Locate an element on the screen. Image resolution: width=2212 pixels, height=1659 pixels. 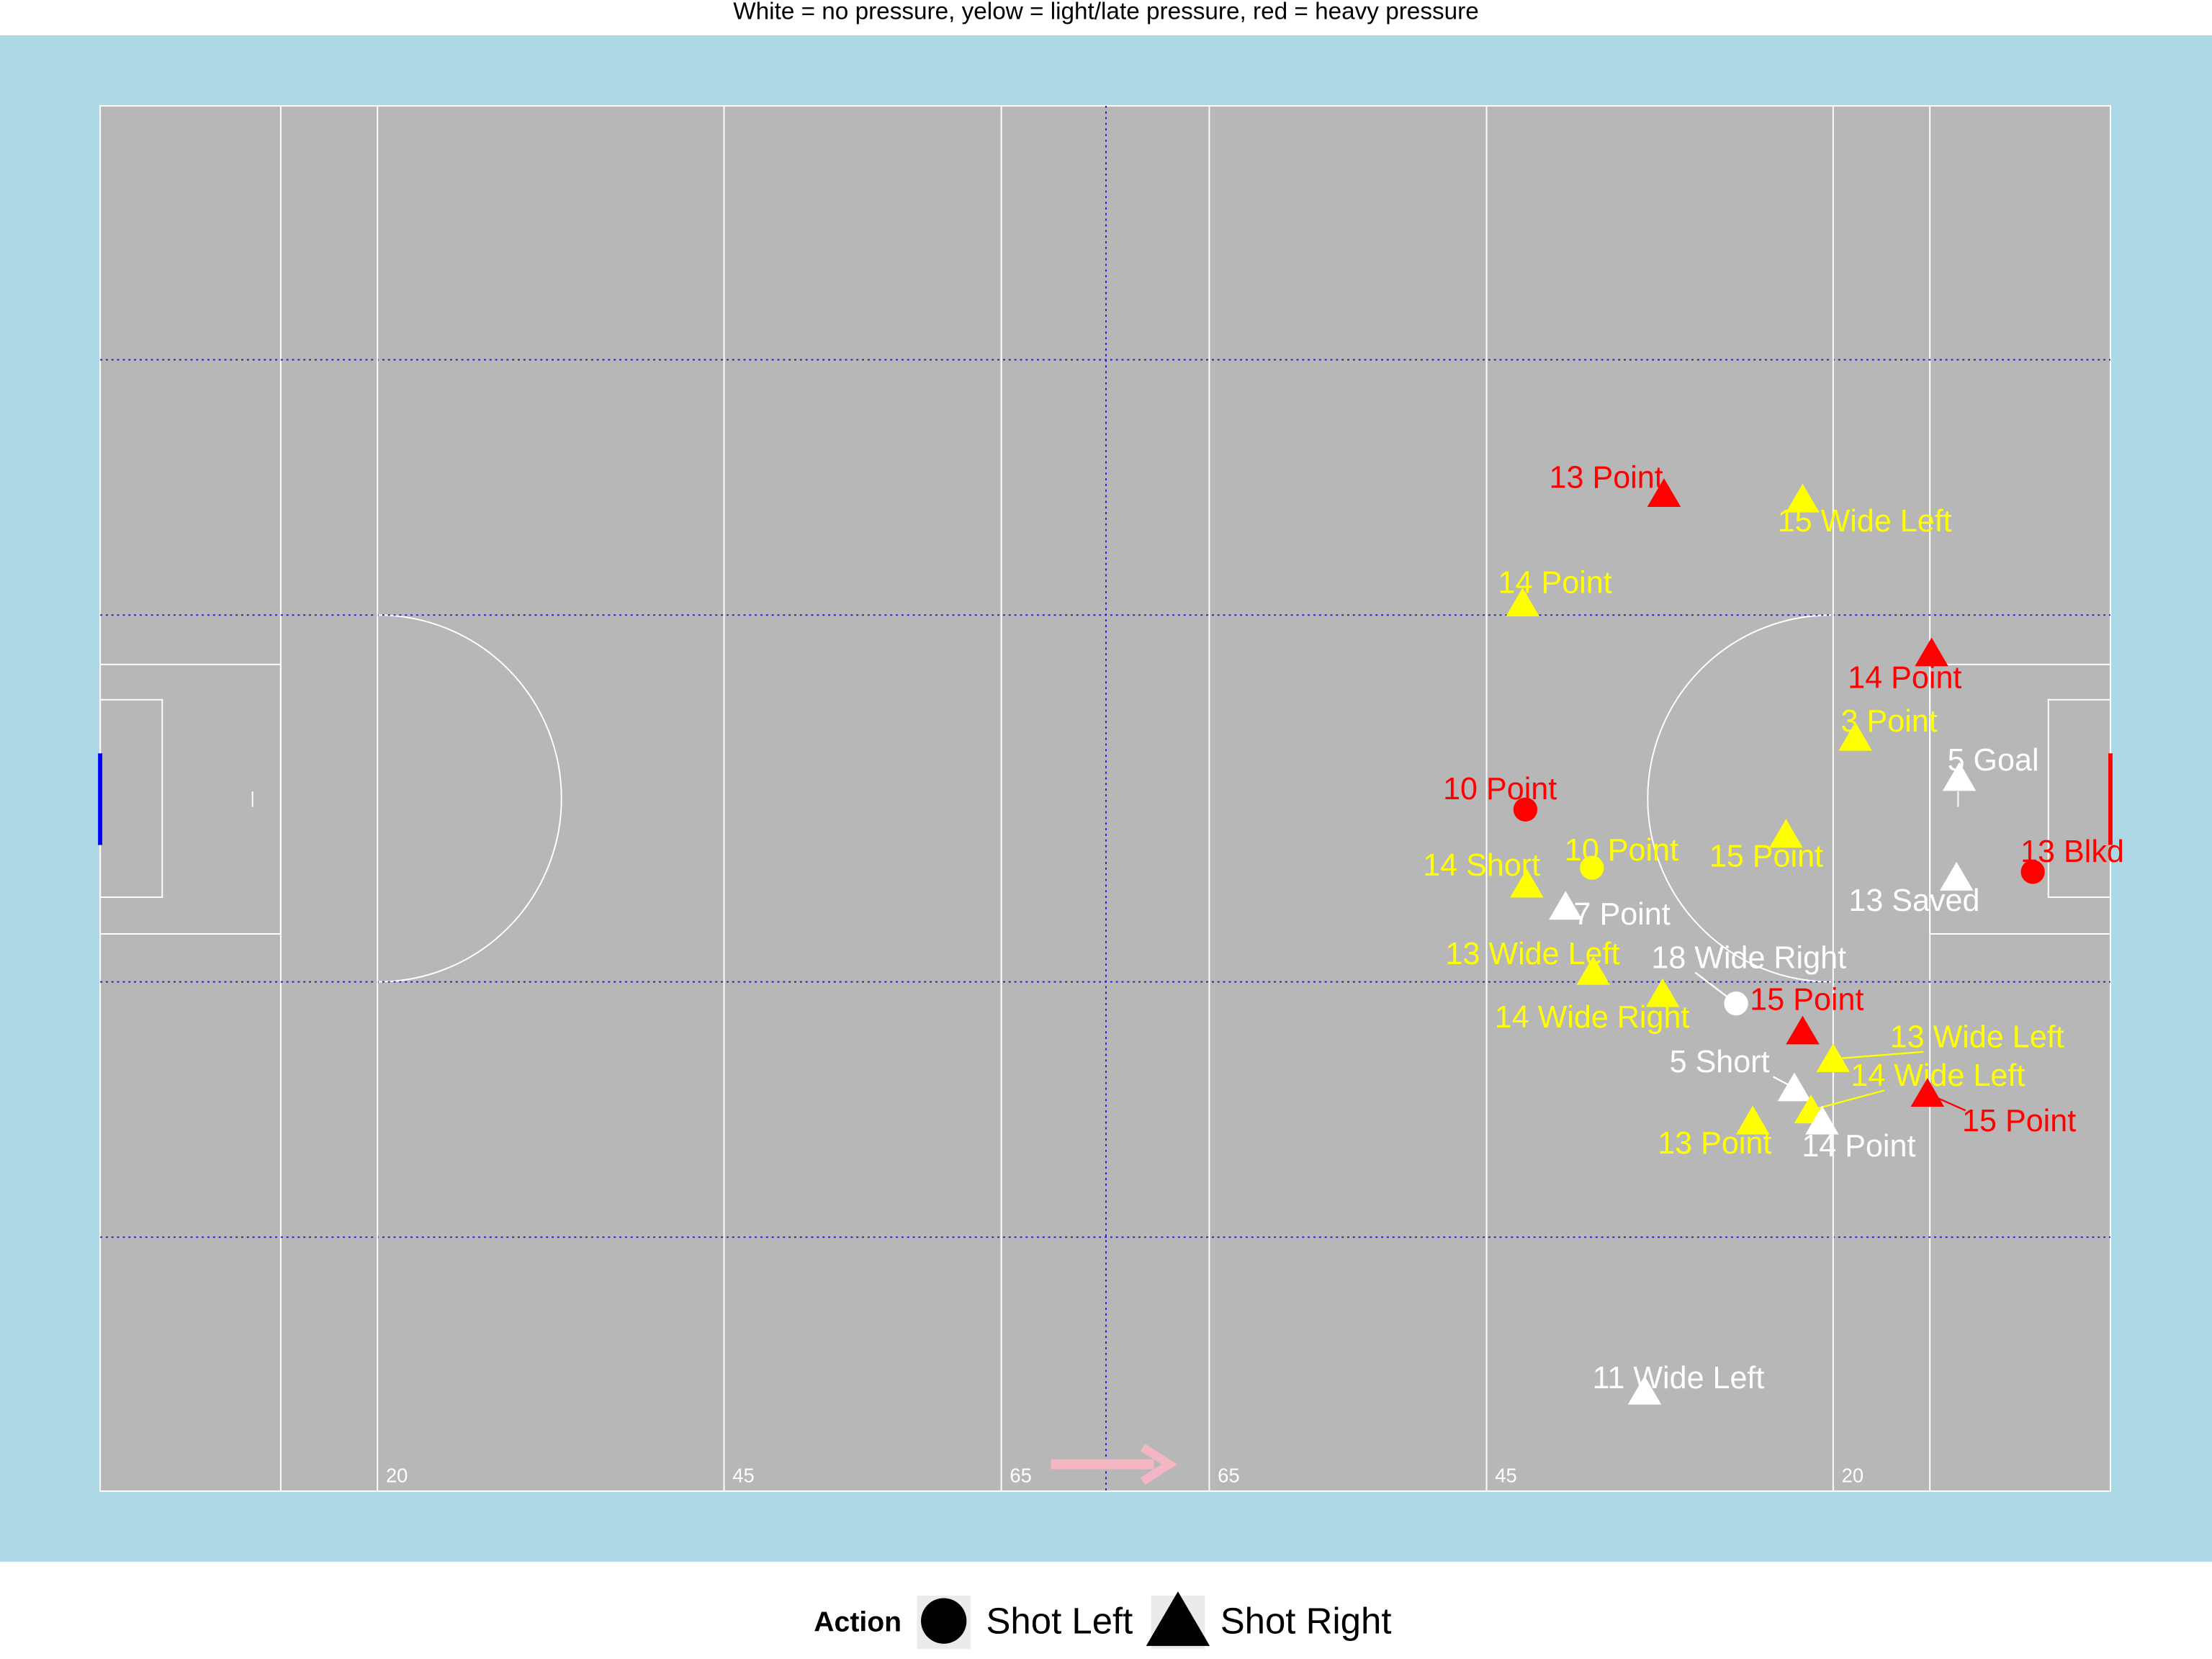
shot-label: 18 Wide Right is located at coordinates (1748, 957).